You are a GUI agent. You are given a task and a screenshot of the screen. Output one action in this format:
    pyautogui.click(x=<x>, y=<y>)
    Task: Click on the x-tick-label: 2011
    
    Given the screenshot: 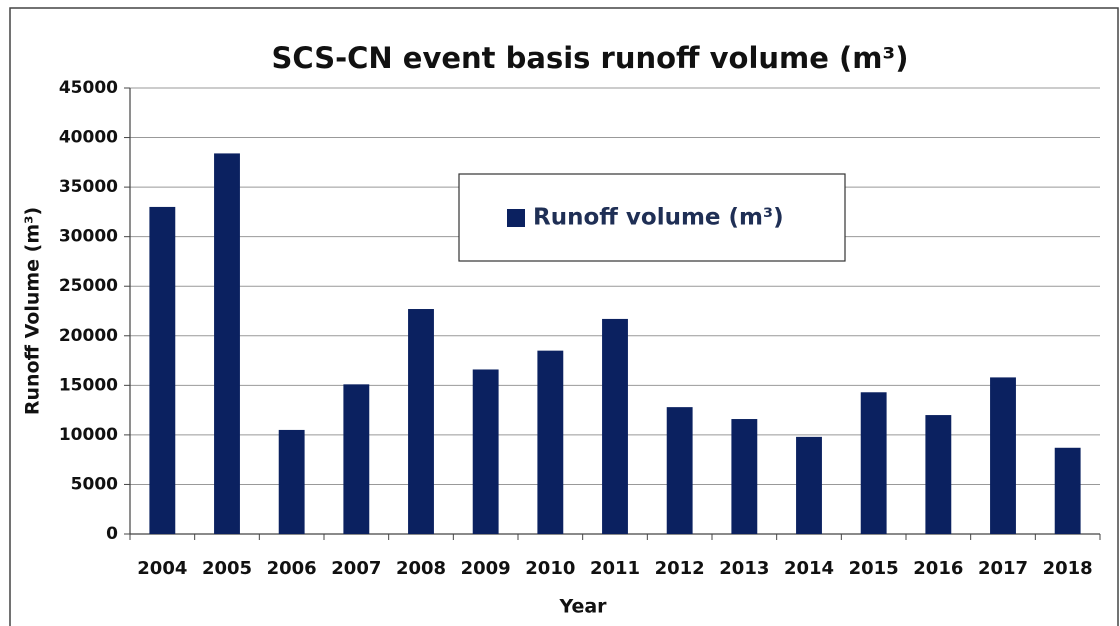 What is the action you would take?
    pyautogui.click(x=615, y=568)
    